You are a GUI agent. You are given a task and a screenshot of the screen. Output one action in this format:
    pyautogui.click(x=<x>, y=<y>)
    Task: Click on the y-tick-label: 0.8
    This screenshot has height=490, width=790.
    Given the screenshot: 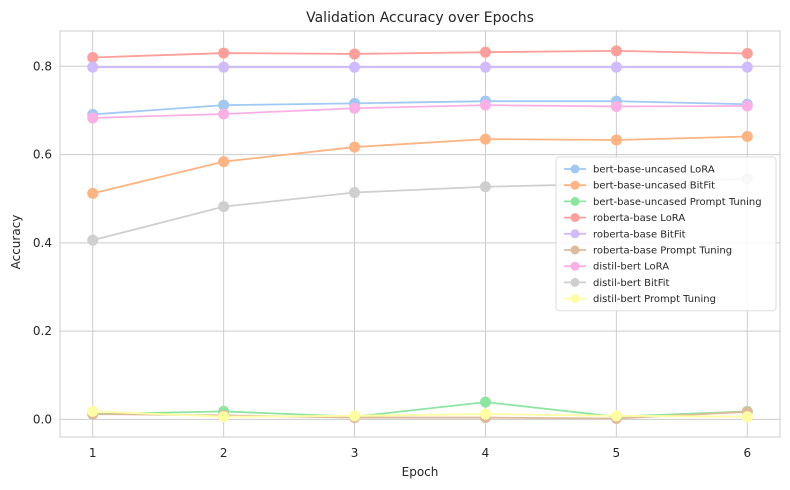 What is the action you would take?
    pyautogui.click(x=42, y=66)
    